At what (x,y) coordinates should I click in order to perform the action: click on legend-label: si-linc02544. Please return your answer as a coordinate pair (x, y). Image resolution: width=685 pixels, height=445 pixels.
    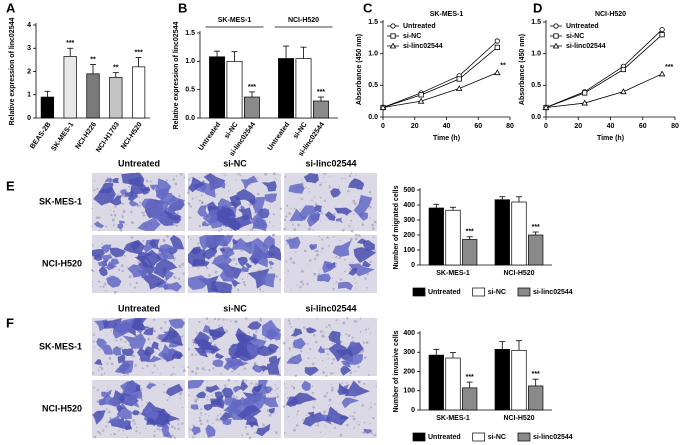
    Looking at the image, I should click on (423, 46).